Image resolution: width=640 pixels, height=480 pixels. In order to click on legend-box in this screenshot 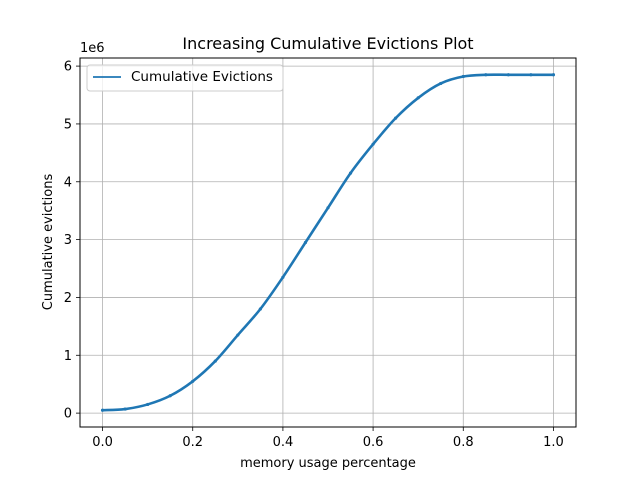, I will do `click(185, 78)`.